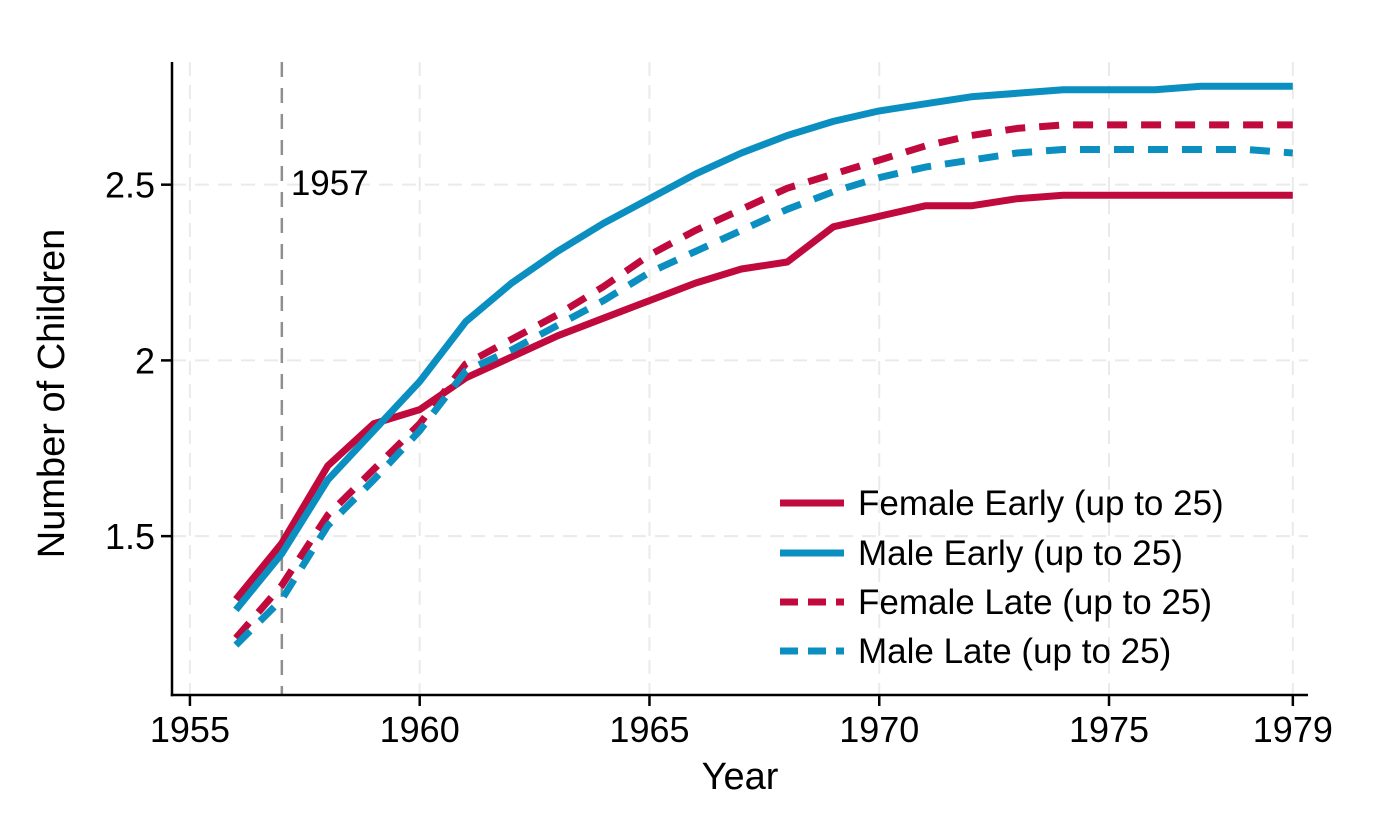  What do you see at coordinates (1041, 503) in the screenshot?
I see `legend-label: Female Early (up to 25)` at bounding box center [1041, 503].